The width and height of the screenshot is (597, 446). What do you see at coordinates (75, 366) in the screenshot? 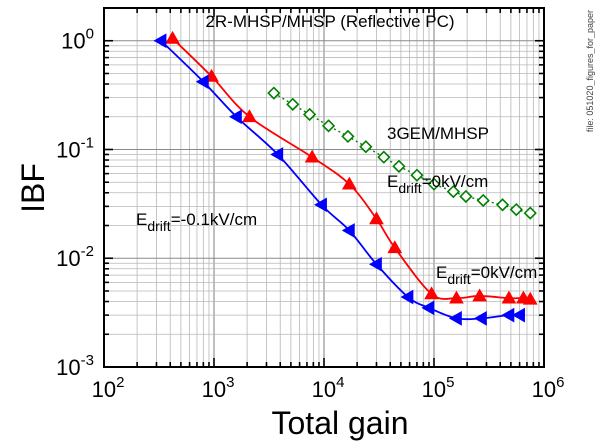
I see `y-tick-label: 10⁻³` at bounding box center [75, 366].